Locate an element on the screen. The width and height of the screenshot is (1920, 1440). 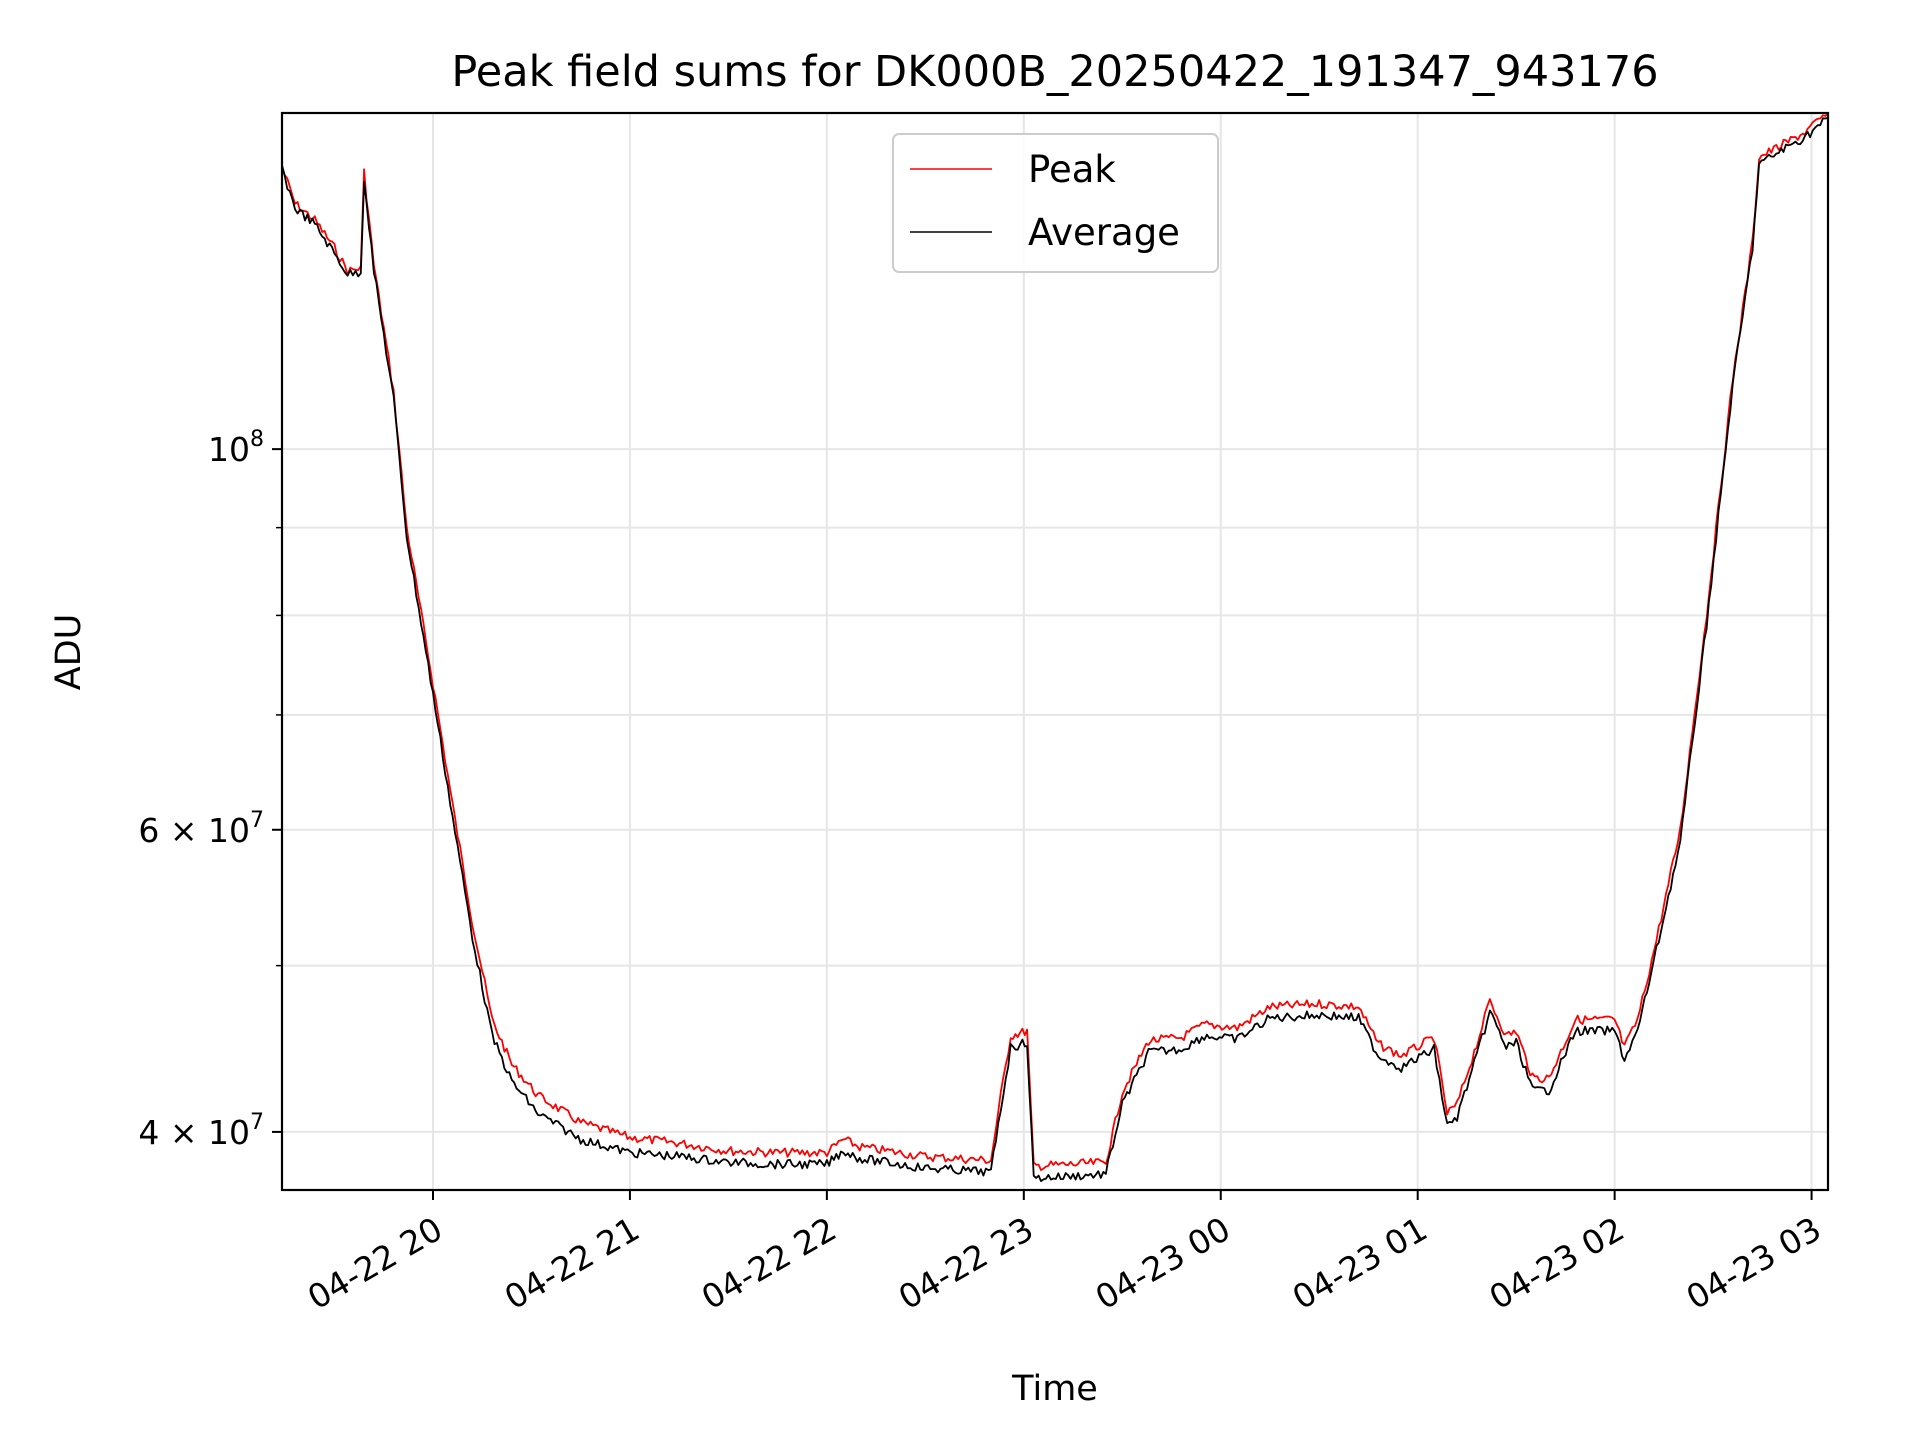
legend-label-average: Average is located at coordinates (1104, 232).